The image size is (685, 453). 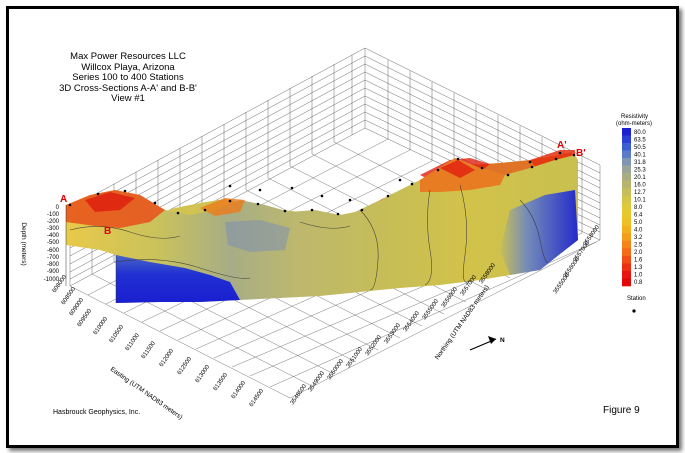 What do you see at coordinates (638, 253) in the screenshot?
I see `legend-value: 2.0` at bounding box center [638, 253].